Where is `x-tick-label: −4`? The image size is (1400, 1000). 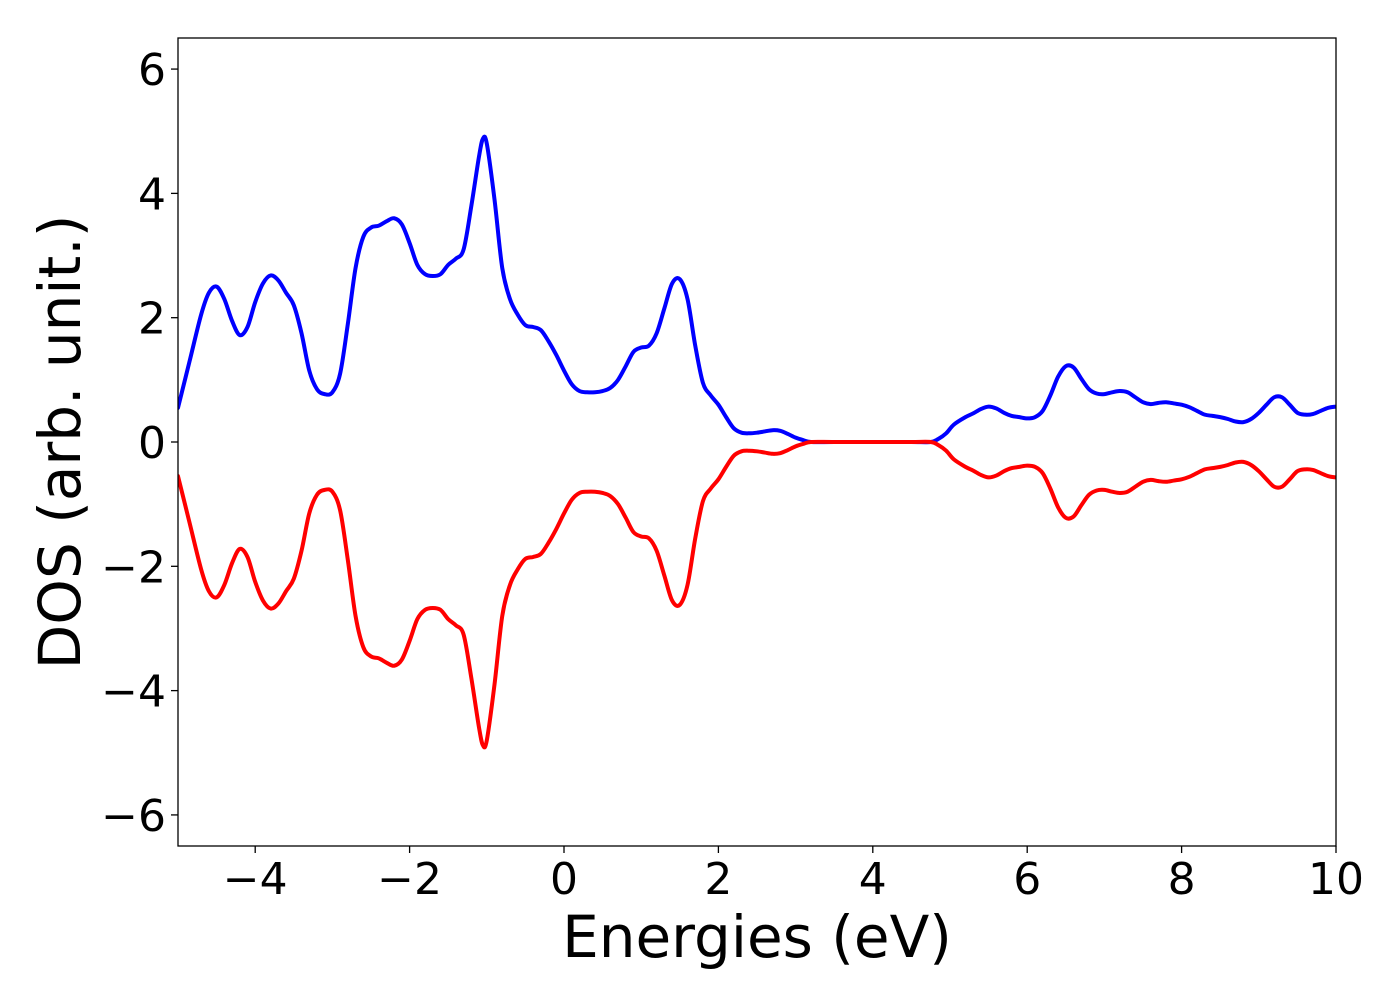 x-tick-label: −4 is located at coordinates (255, 879).